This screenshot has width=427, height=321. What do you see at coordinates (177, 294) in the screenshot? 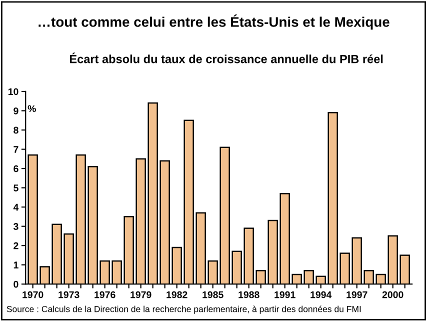
I see `x-tick-label: 1982` at bounding box center [177, 294].